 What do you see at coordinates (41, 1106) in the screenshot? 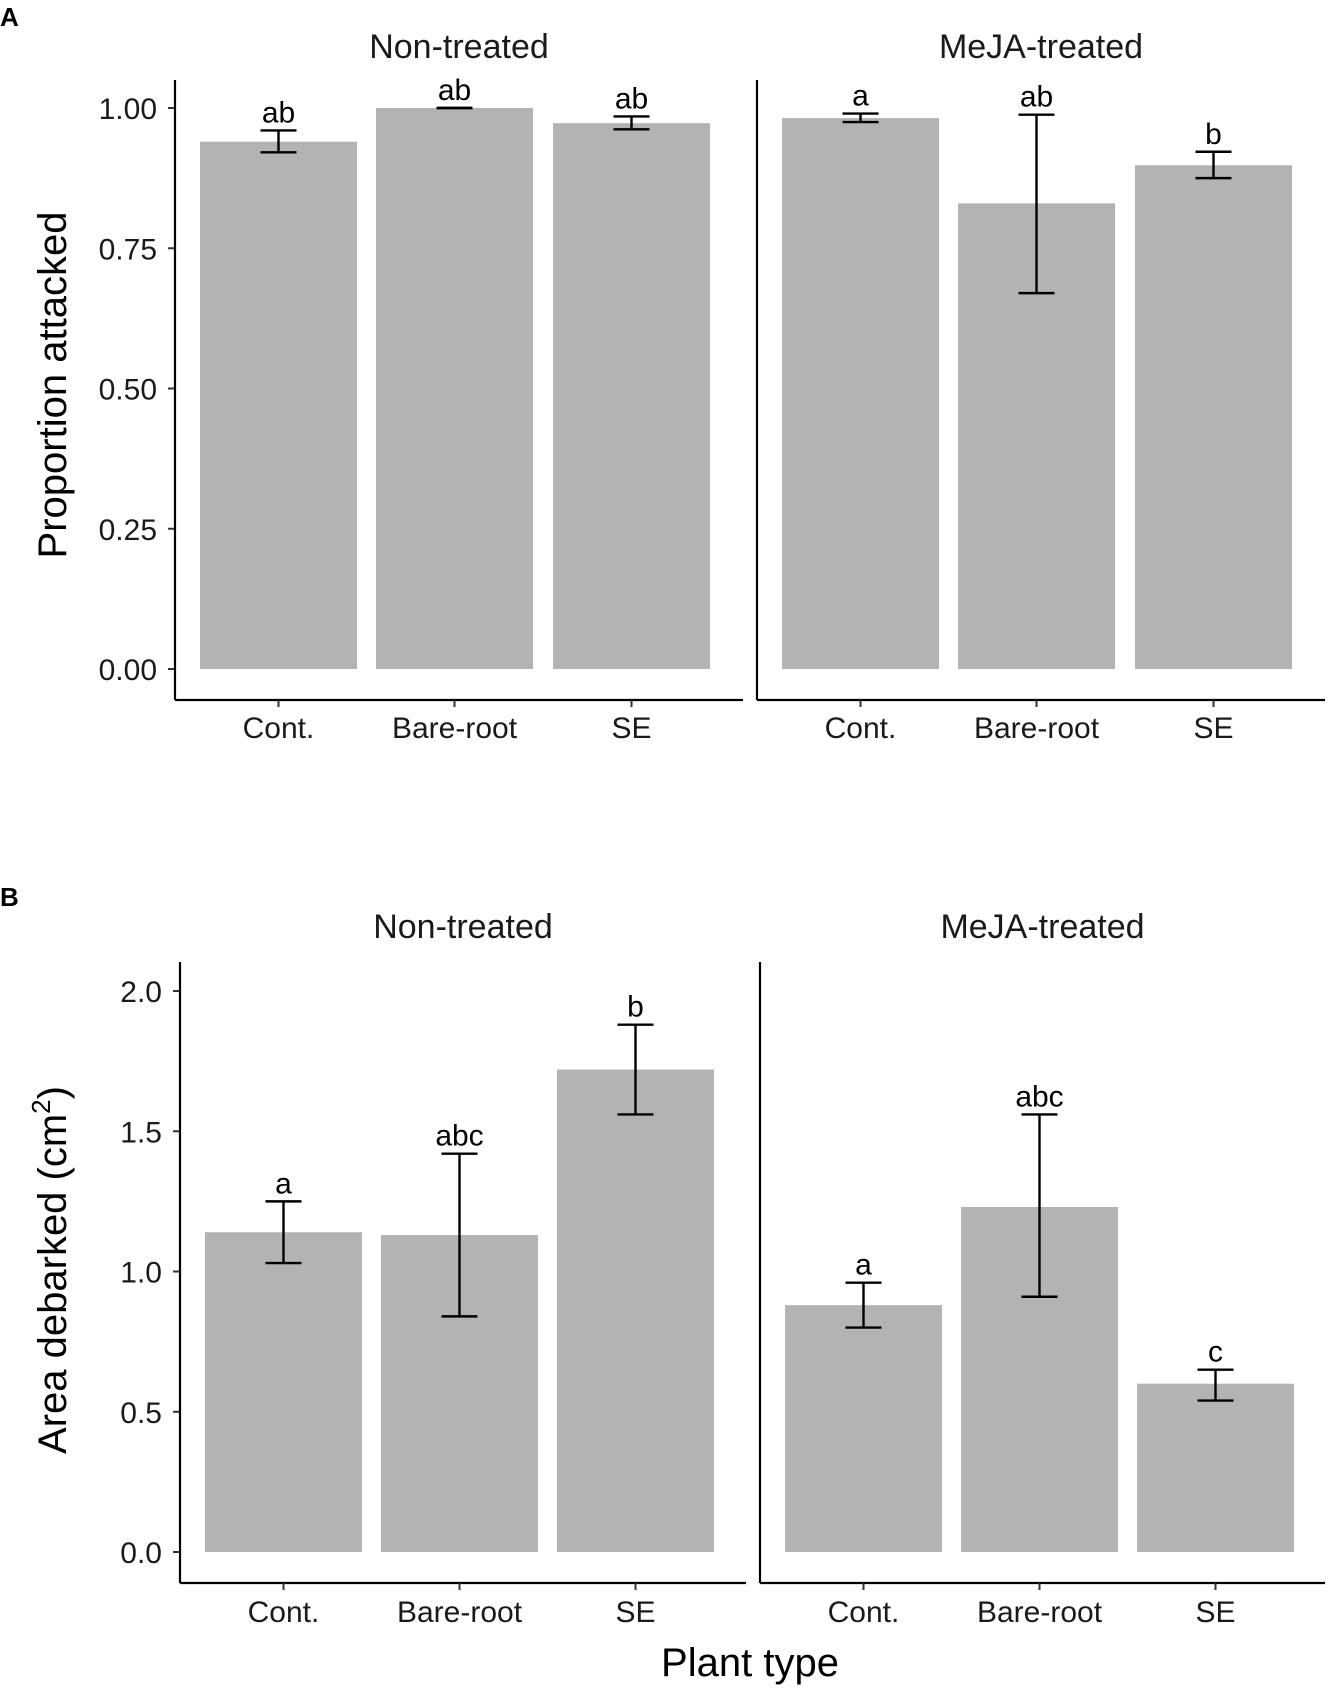
I see `y-axis-label-superscript: 2` at bounding box center [41, 1106].